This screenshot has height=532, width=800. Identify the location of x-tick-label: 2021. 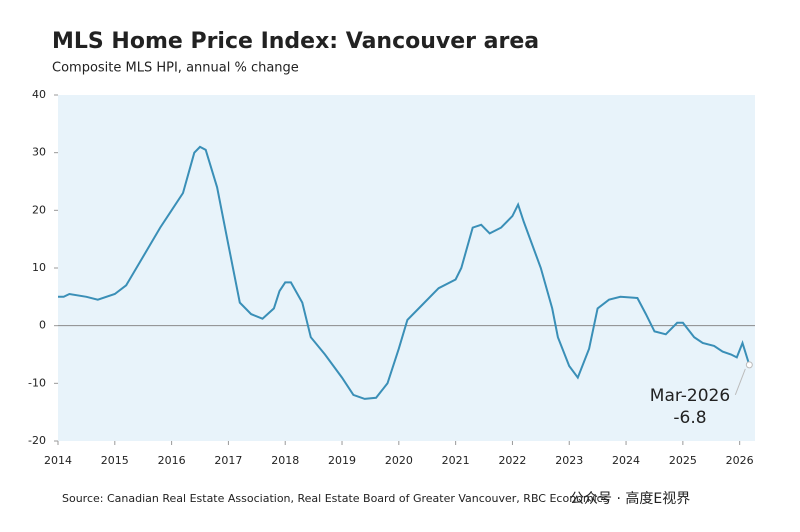
(456, 460).